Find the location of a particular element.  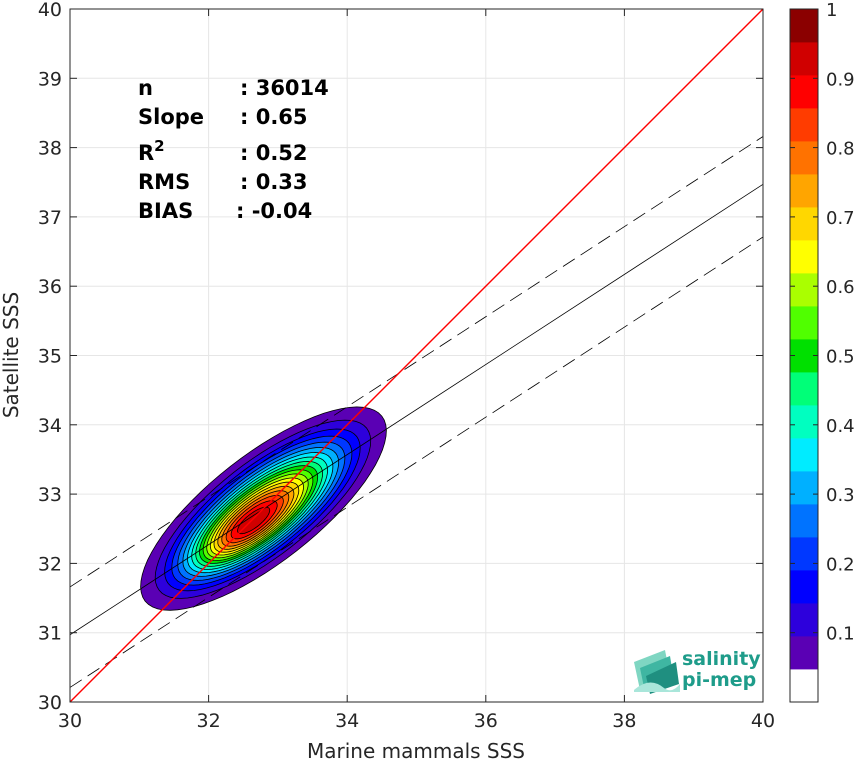

stat-label: n is located at coordinates (145, 88).